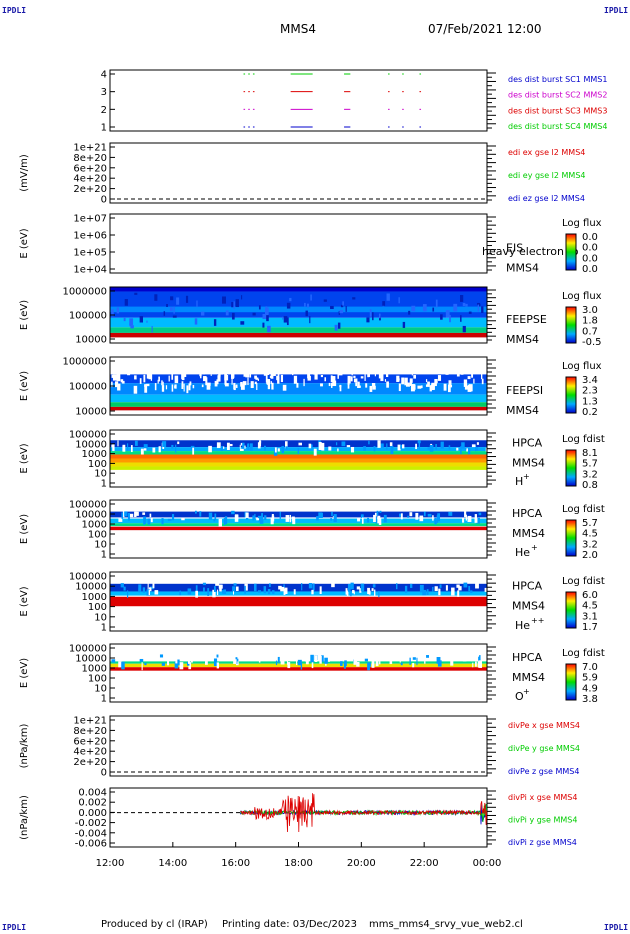  What do you see at coordinates (543, 771) in the screenshot?
I see `p10-legend-2: divPe z gse MMS4` at bounding box center [543, 771].